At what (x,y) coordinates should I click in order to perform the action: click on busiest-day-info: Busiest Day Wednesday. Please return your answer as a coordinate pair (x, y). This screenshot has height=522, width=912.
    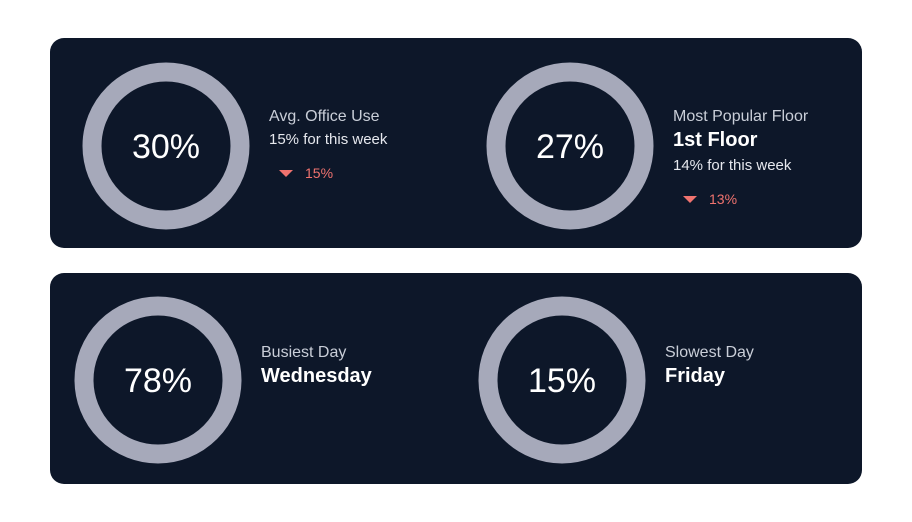
    Looking at the image, I should click on (316, 366).